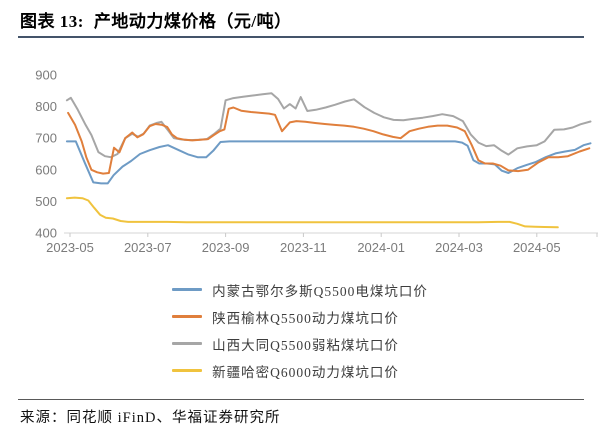 The height and width of the screenshot is (438, 600). What do you see at coordinates (46, 201) in the screenshot?
I see `y-axis-label: 500` at bounding box center [46, 201].